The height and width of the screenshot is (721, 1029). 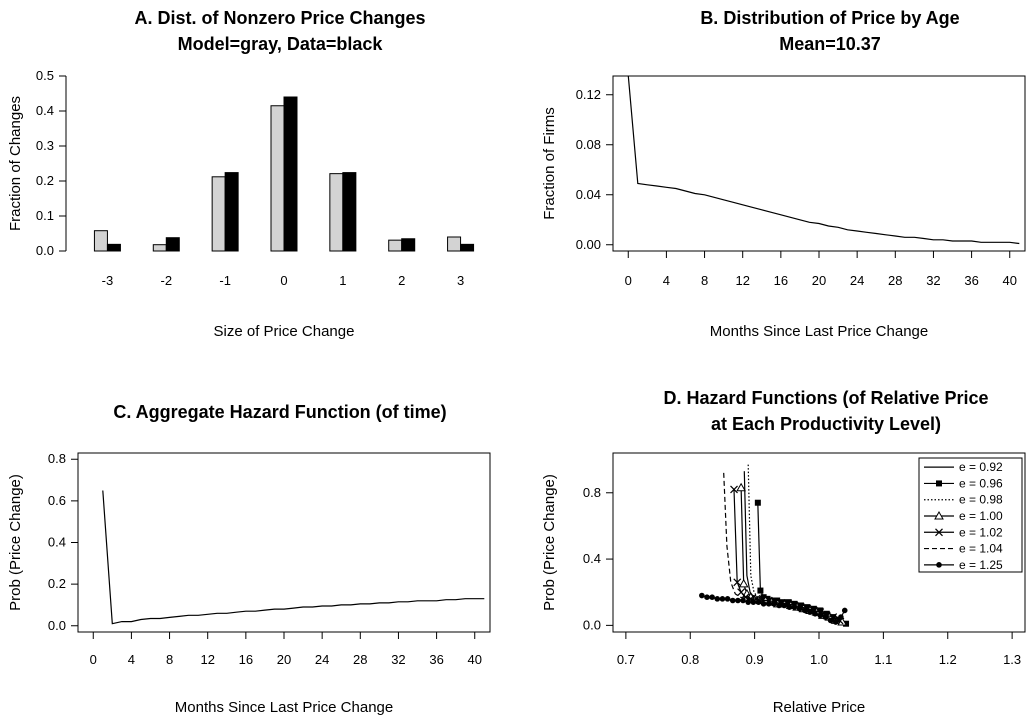 What do you see at coordinates (283, 280) in the screenshot?
I see `x-tick-label: 0` at bounding box center [283, 280].